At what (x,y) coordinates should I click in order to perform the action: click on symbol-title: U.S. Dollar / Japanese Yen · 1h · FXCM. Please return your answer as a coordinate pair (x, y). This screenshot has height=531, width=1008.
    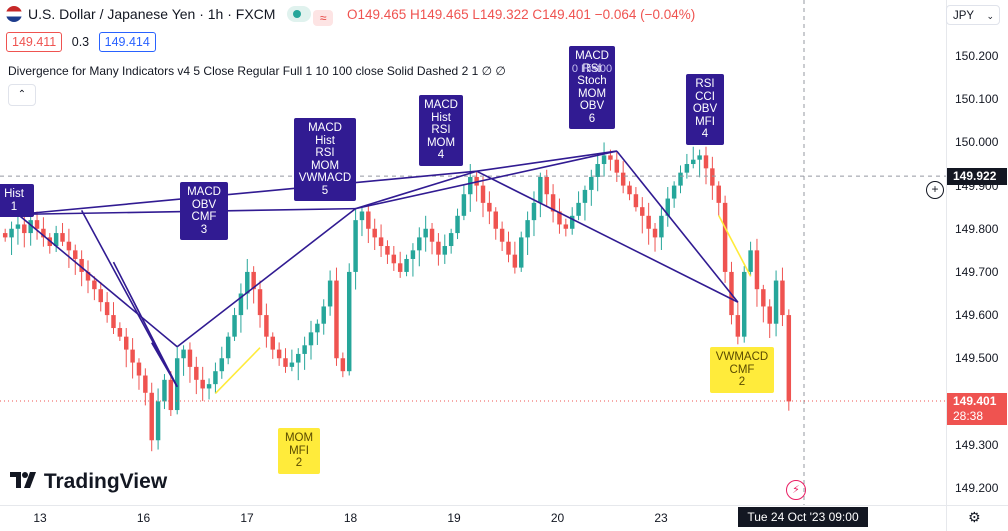
    Looking at the image, I should click on (152, 14).